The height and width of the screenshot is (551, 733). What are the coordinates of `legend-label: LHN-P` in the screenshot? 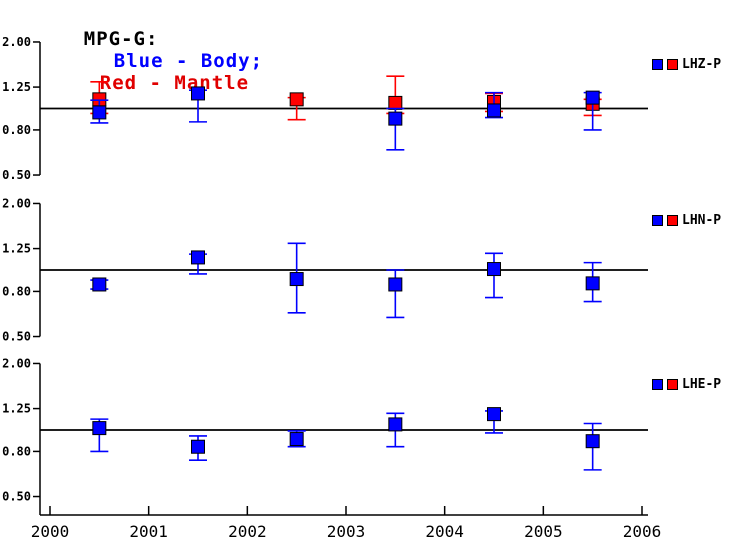 It's located at (702, 220).